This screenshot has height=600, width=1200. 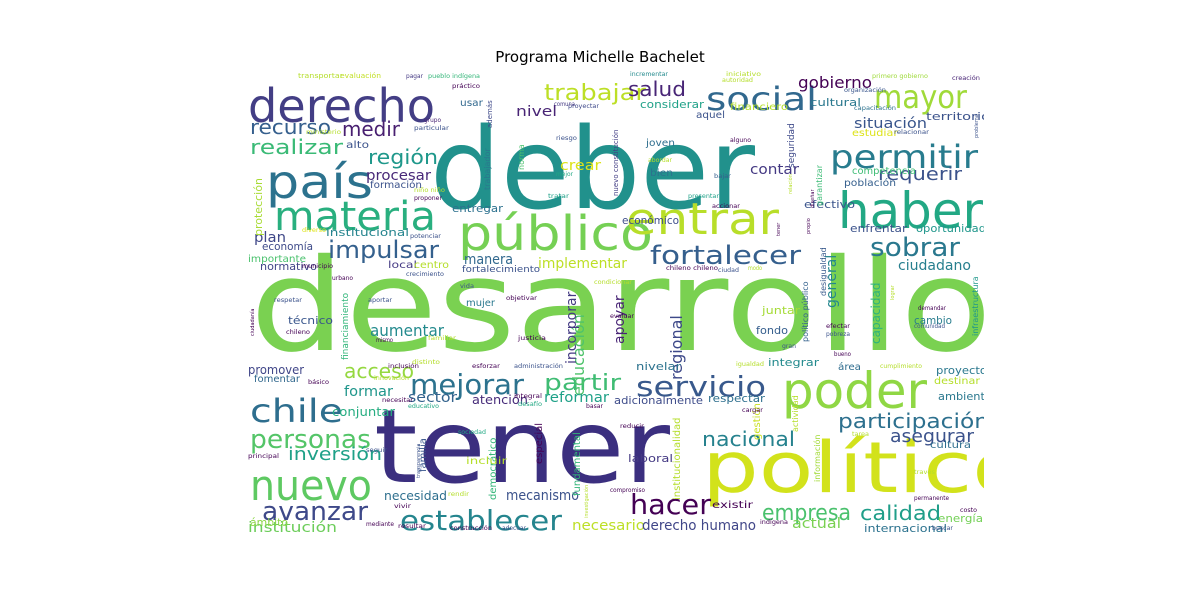 What do you see at coordinates (933, 320) in the screenshot?
I see `word-cambio: cambio` at bounding box center [933, 320].